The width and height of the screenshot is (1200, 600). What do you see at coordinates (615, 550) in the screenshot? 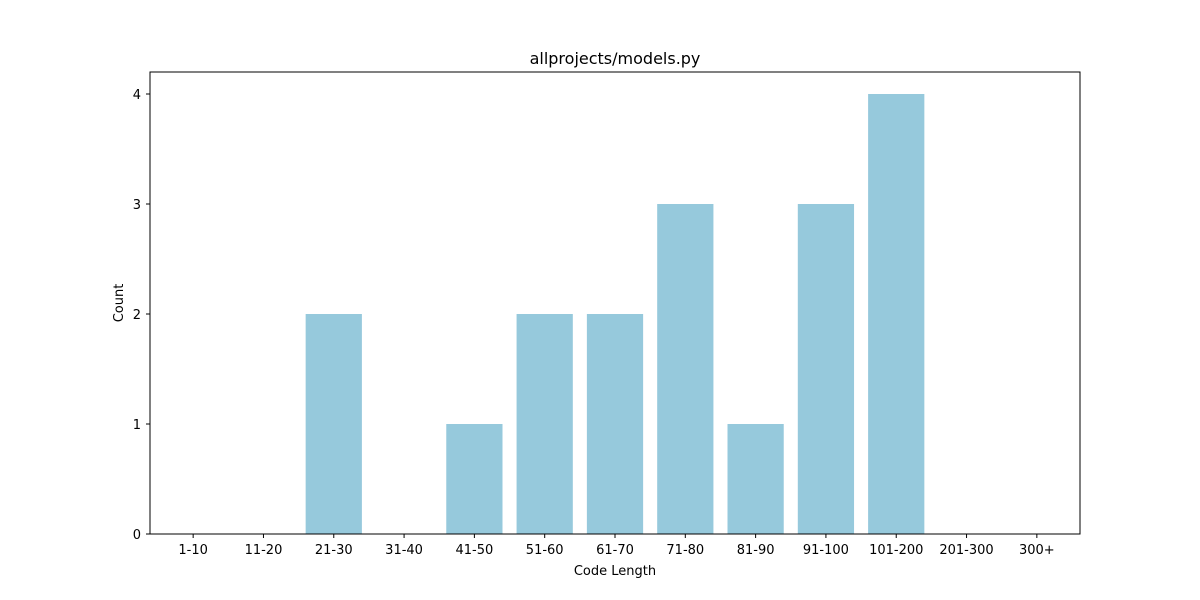
I see `x-tick-label: 61-70` at bounding box center [615, 550].